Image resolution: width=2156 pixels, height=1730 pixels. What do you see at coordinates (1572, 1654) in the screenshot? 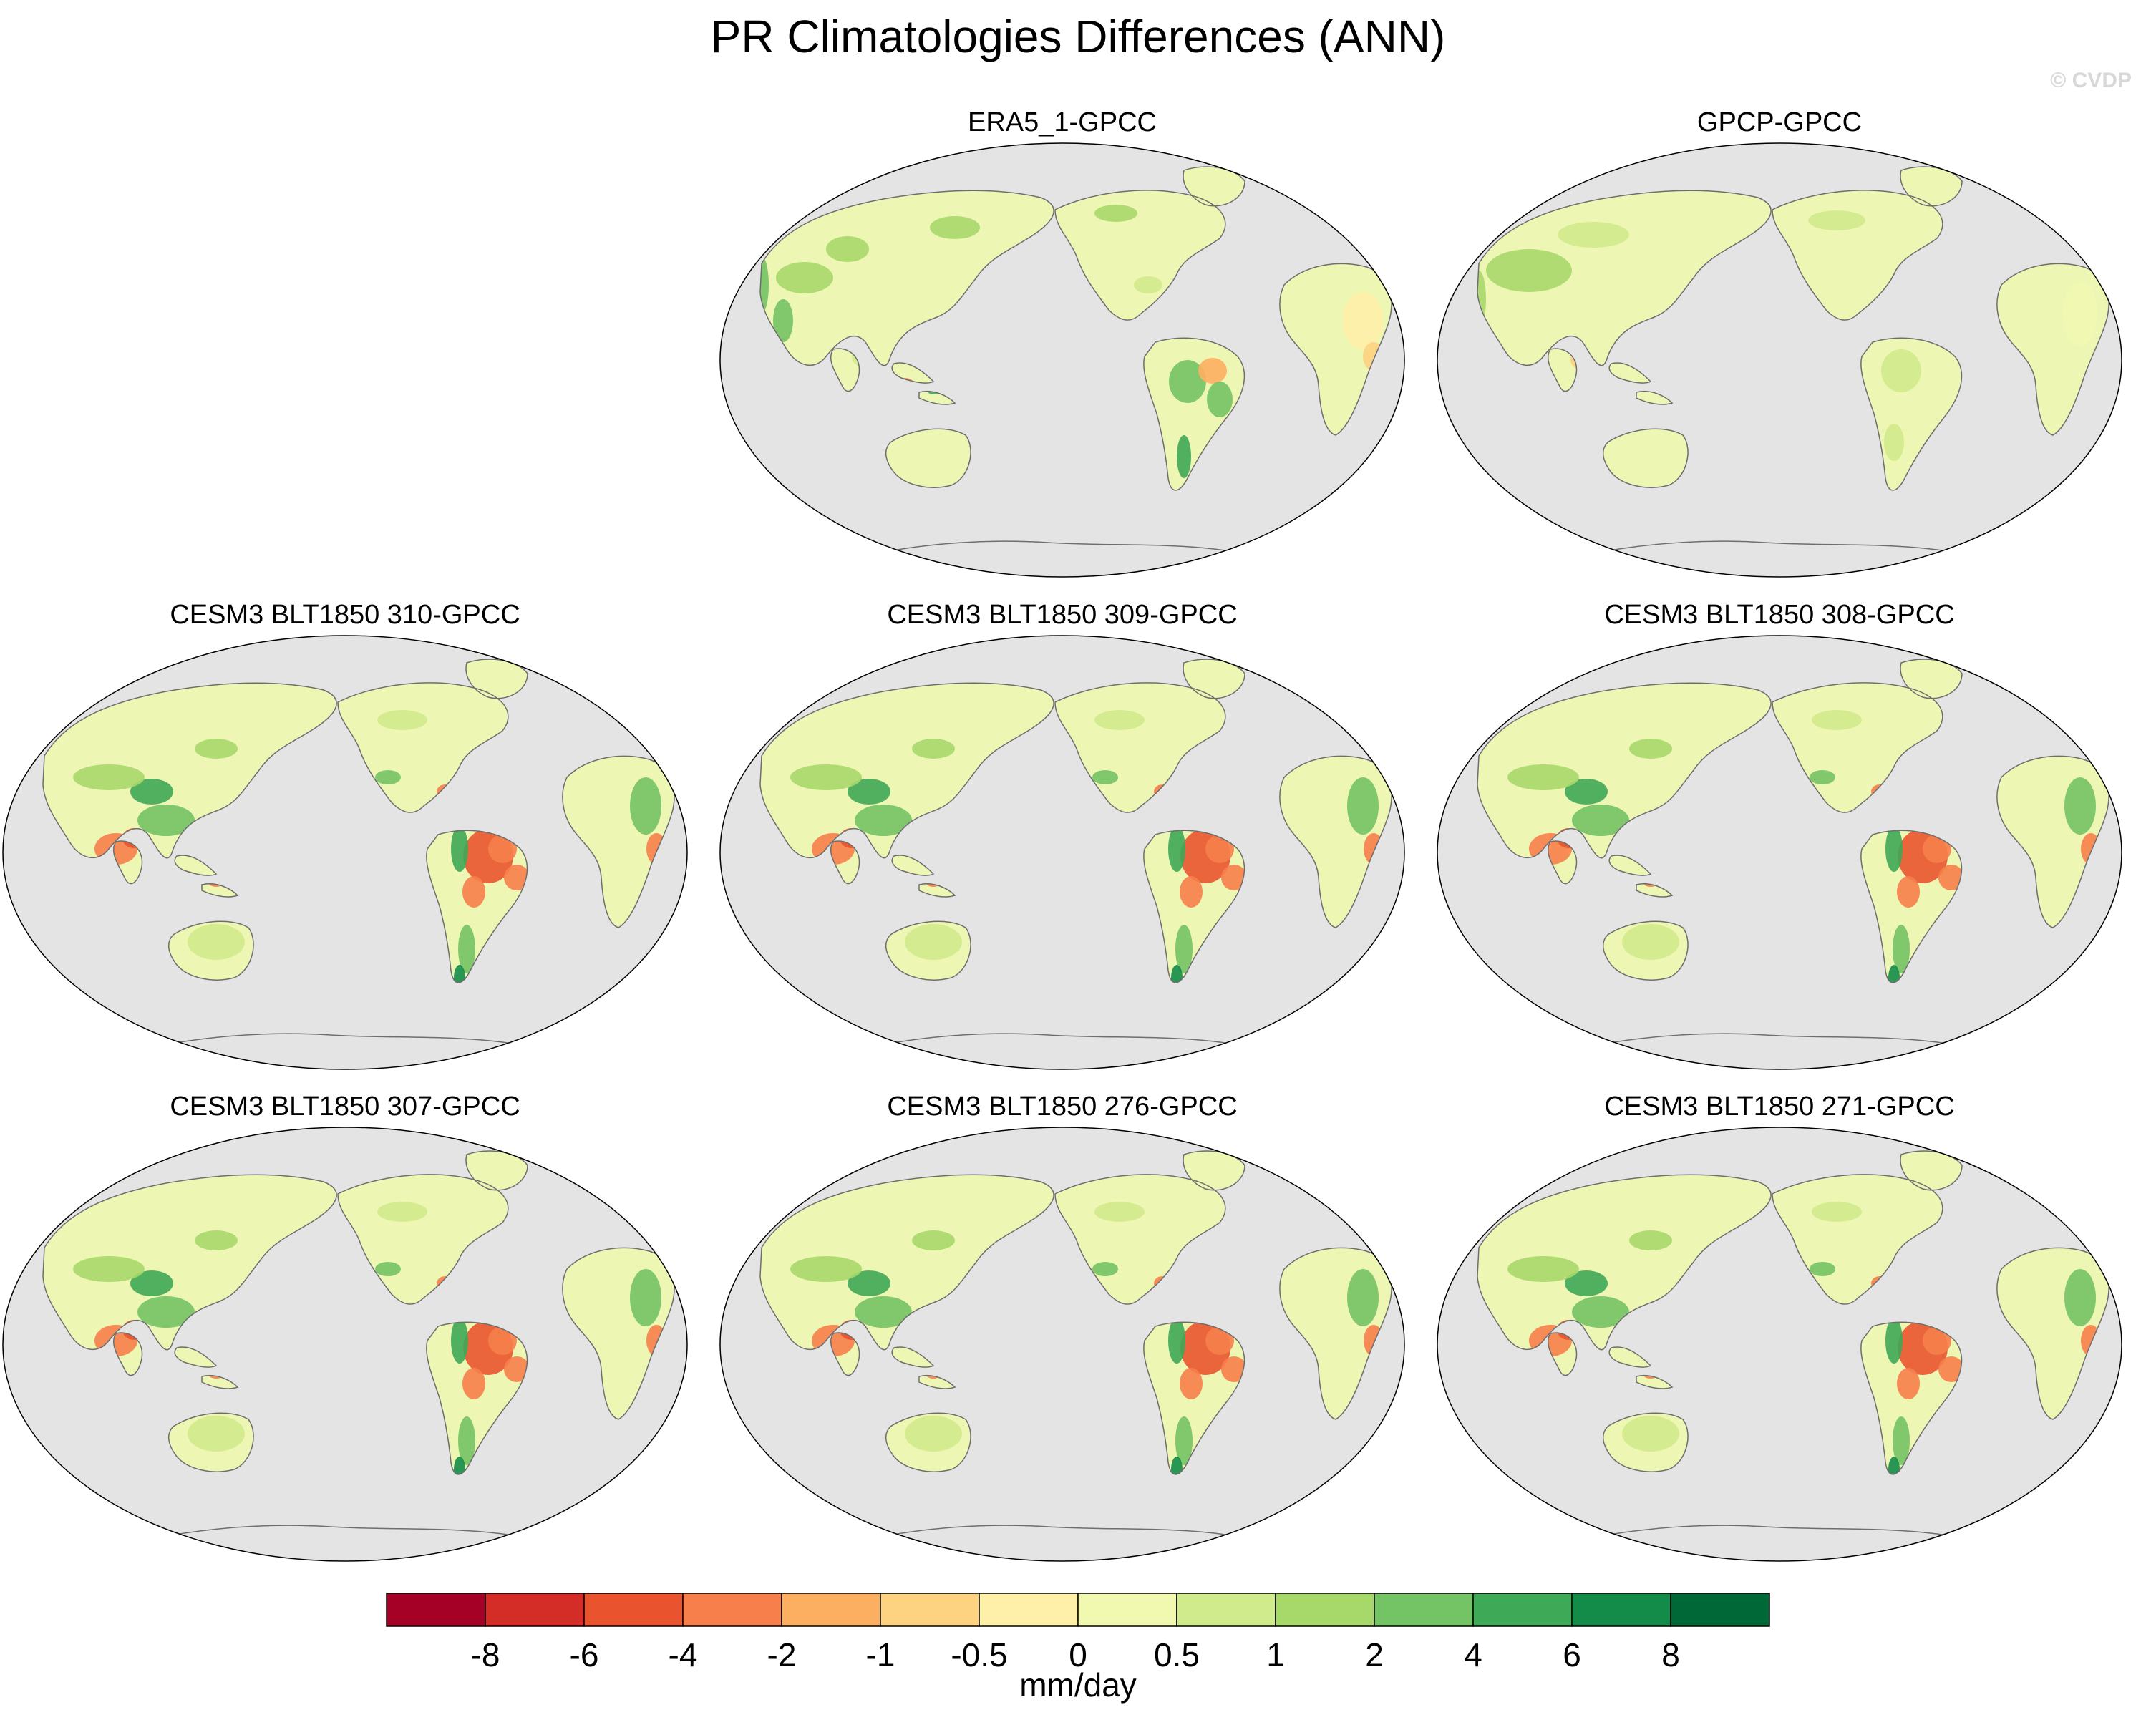
I see `colorbar-tick-label: 6` at bounding box center [1572, 1654].